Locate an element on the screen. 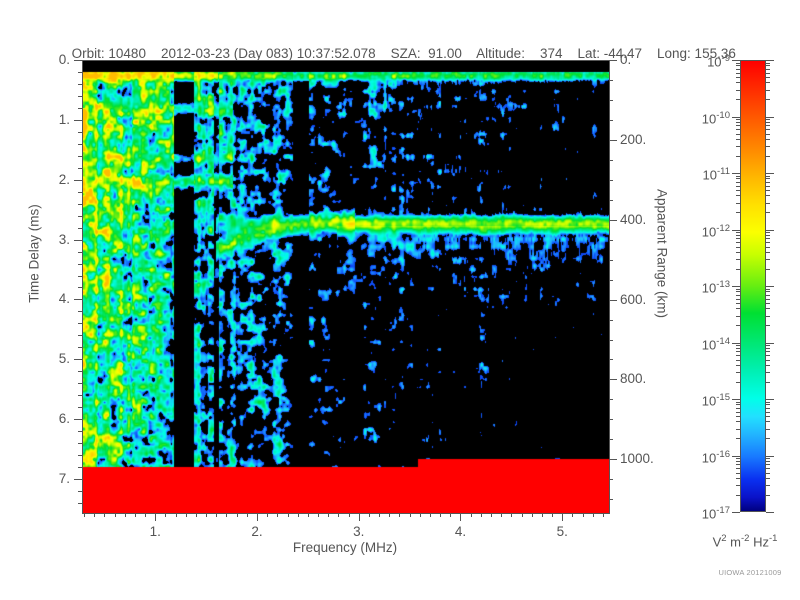 This screenshot has height=600, width=800. colorbar-tick-label: 10-15 is located at coordinates (715, 400).